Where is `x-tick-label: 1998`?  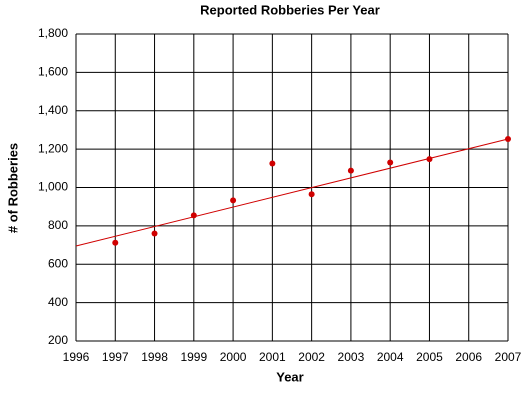 x-tick-label: 1998 is located at coordinates (154, 357).